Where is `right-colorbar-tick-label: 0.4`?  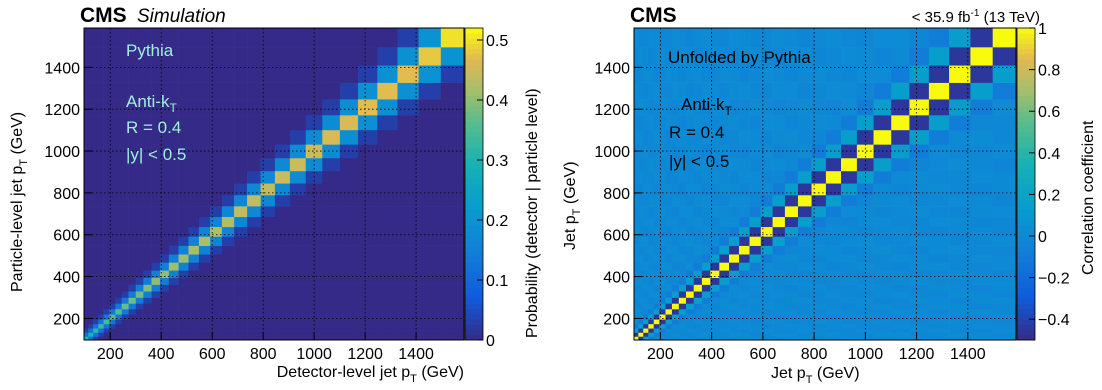
right-colorbar-tick-label: 0.4 is located at coordinates (1049, 154).